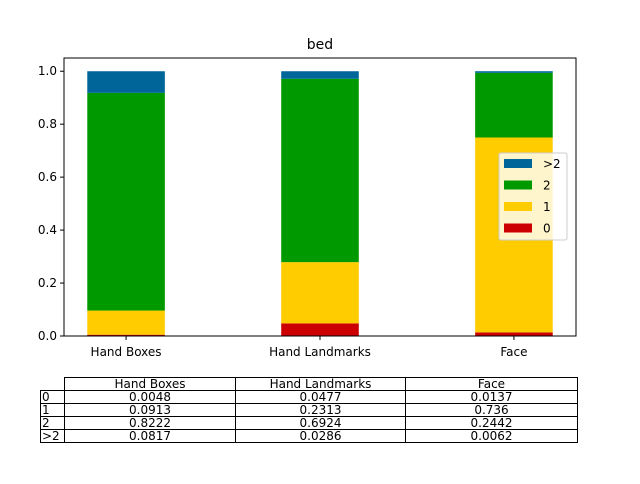 Image resolution: width=640 pixels, height=484 pixels. What do you see at coordinates (320, 397) in the screenshot?
I see `table-cell: 0.0477` at bounding box center [320, 397].